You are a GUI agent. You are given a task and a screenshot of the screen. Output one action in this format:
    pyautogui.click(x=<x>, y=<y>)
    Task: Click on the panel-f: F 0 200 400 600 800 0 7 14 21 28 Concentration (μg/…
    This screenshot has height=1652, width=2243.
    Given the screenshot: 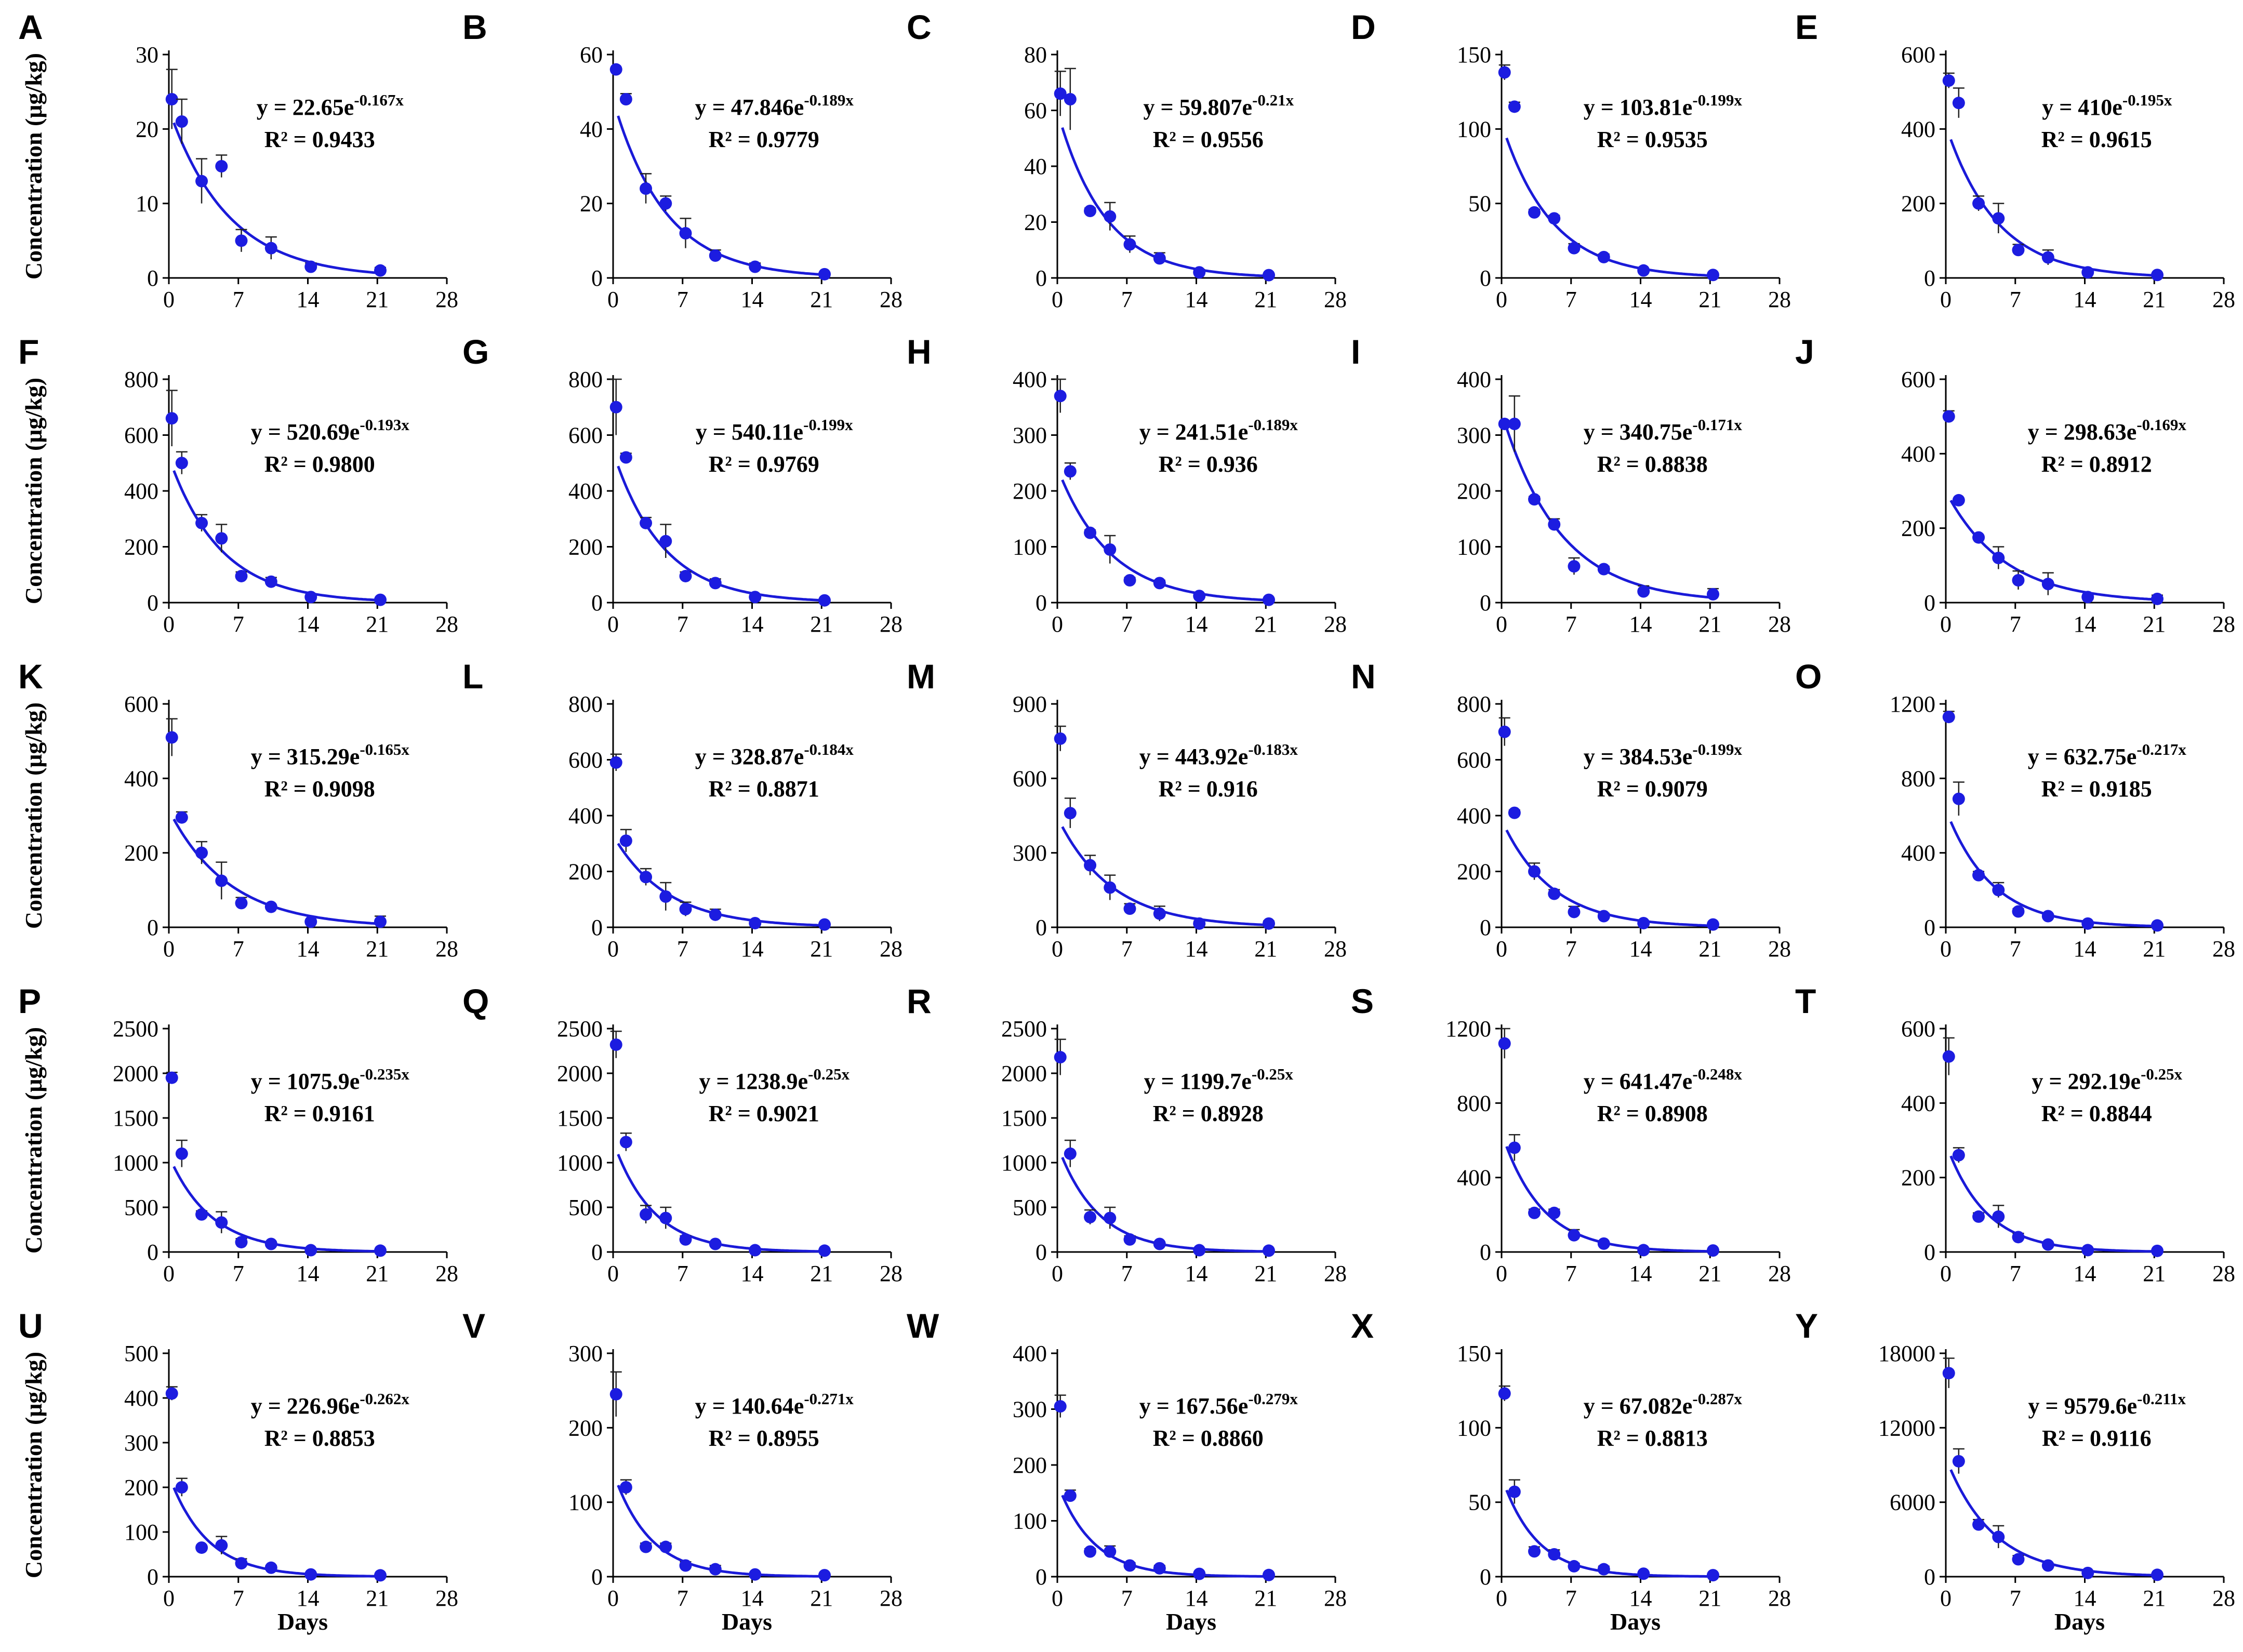 What is the action you would take?
    pyautogui.click(x=238, y=484)
    